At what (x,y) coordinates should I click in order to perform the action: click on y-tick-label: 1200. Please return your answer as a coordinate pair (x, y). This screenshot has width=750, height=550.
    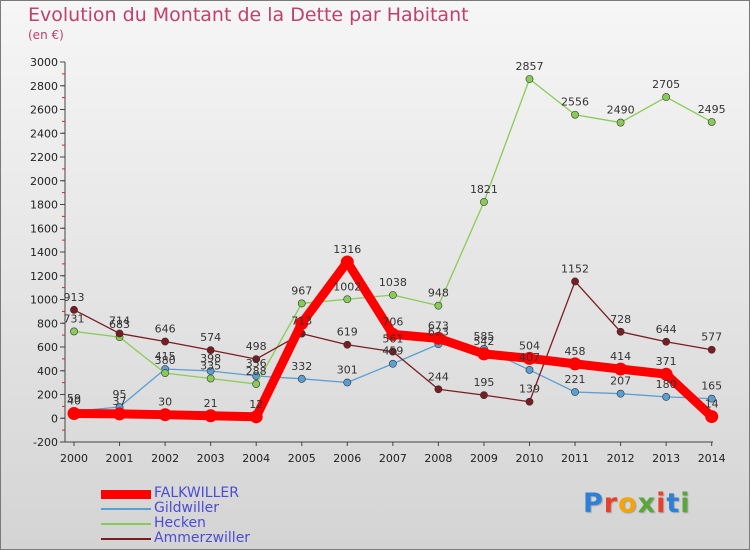
    Looking at the image, I should click on (44, 276).